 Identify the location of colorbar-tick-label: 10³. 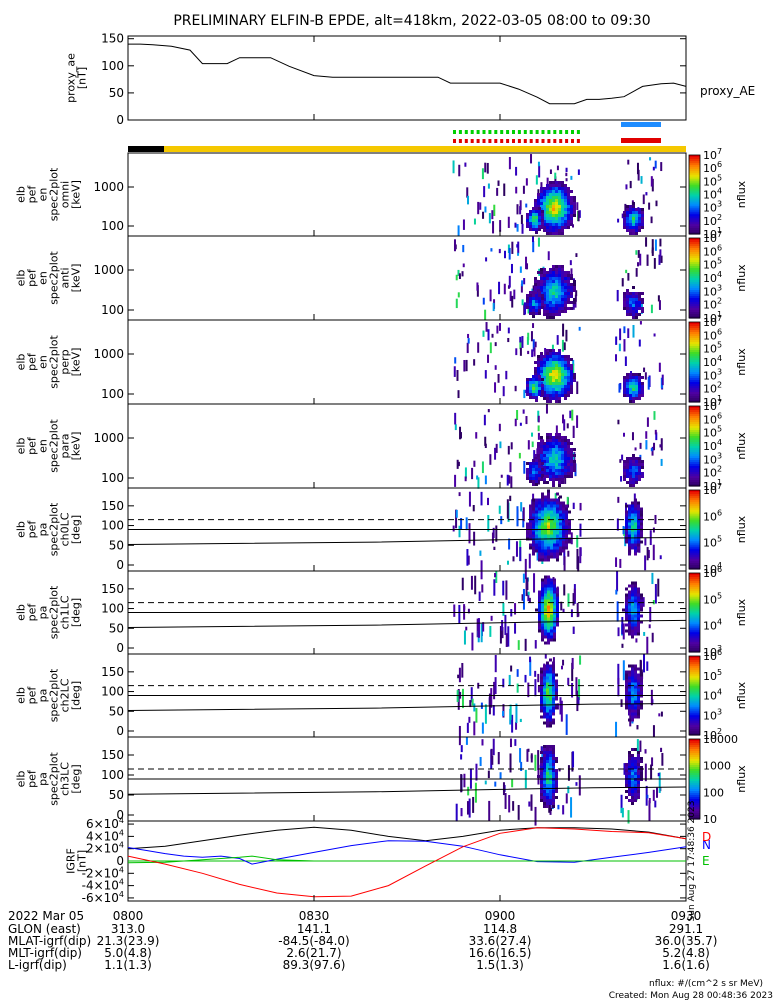
(712, 207).